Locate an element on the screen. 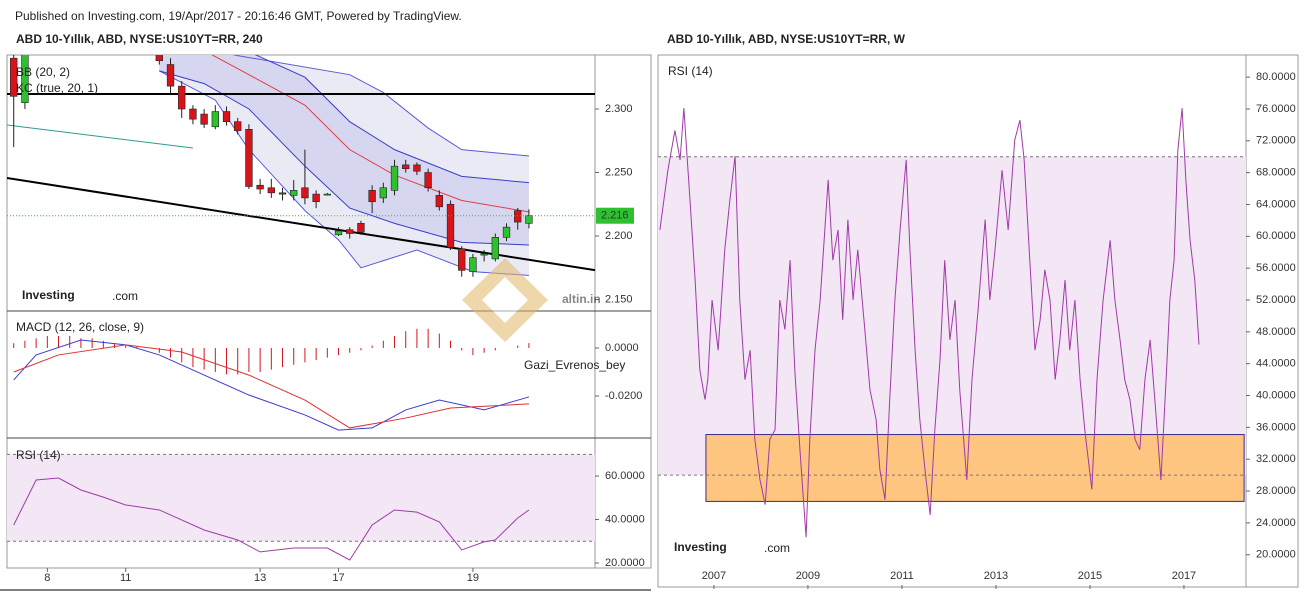 Image resolution: width=1304 pixels, height=592 pixels. x-tick-label: 2011 is located at coordinates (902, 576).